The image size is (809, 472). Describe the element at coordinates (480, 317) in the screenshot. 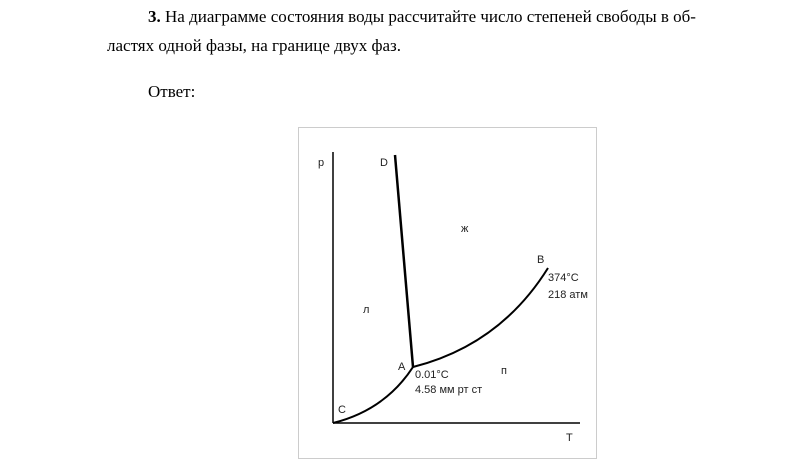

I see `boiling-curve` at that location.